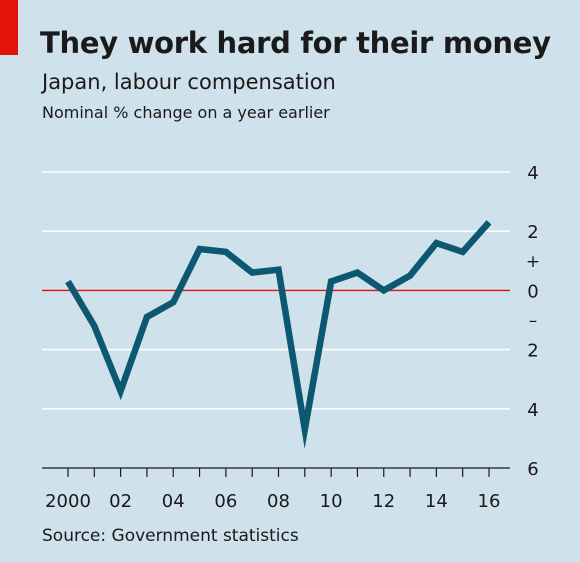 The width and height of the screenshot is (580, 562). What do you see at coordinates (532, 469) in the screenshot?
I see `y-tick-label: 6` at bounding box center [532, 469].